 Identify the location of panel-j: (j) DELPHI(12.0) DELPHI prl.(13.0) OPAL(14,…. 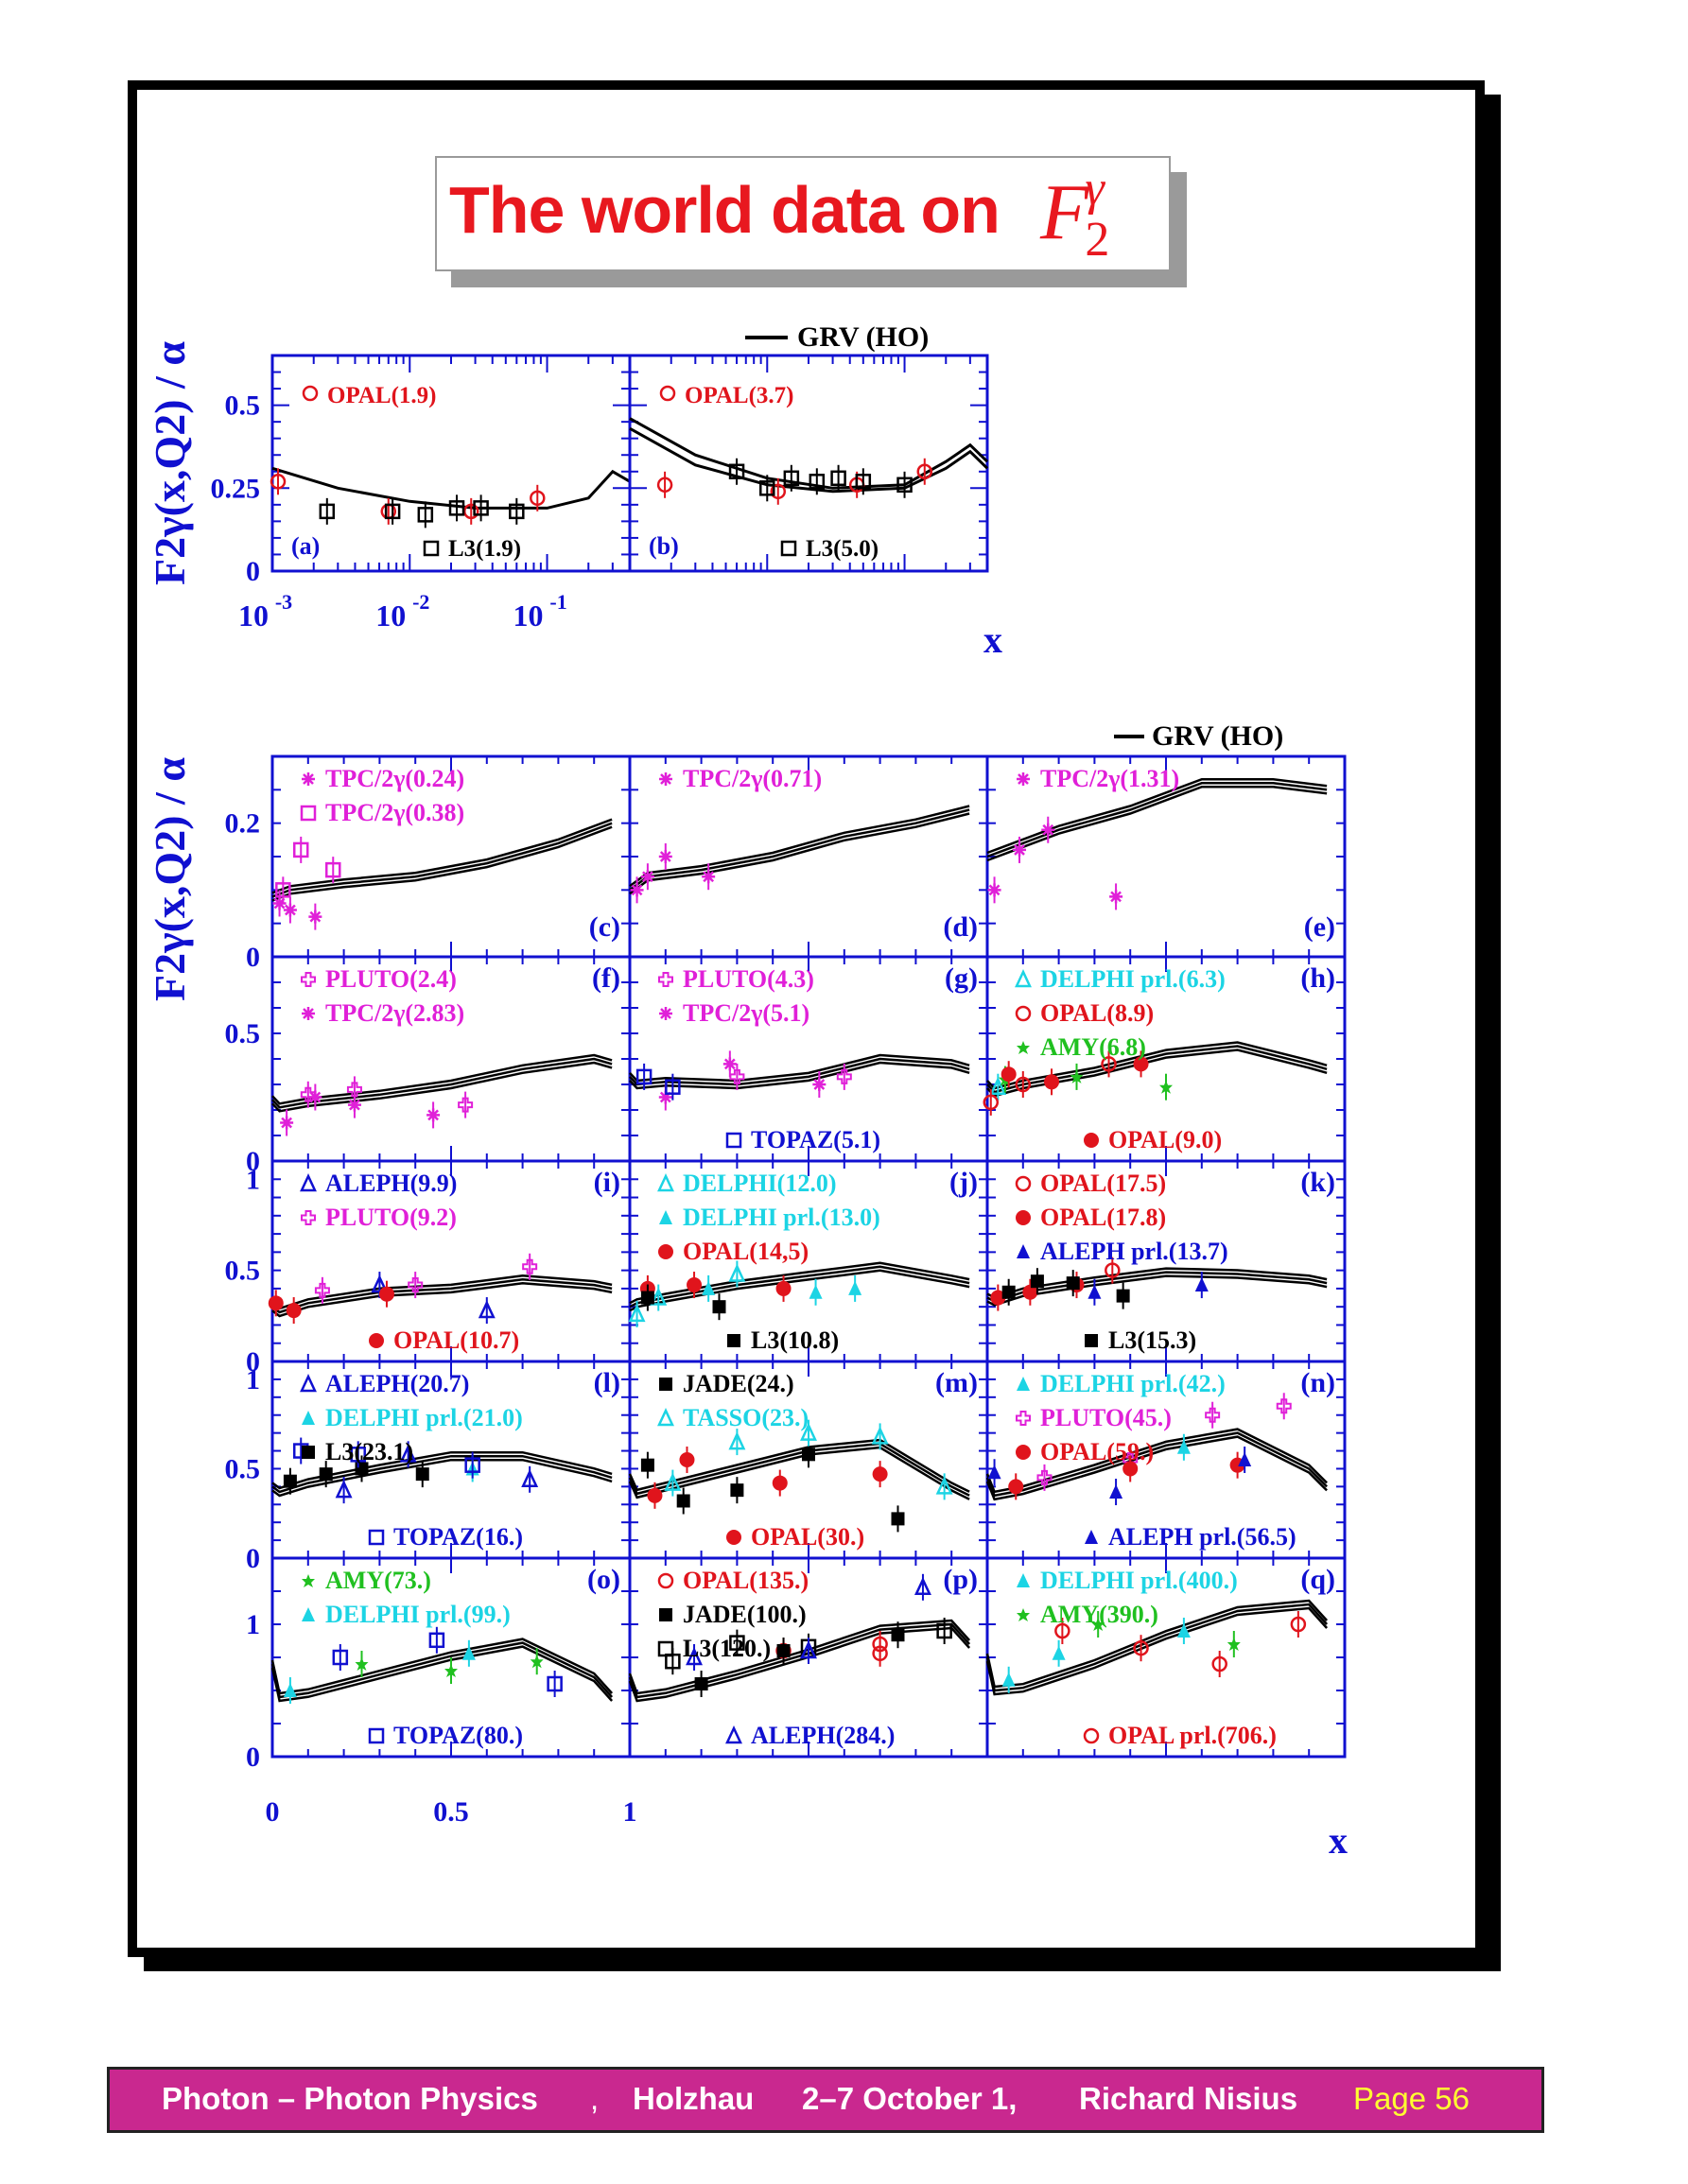
(808, 1261).